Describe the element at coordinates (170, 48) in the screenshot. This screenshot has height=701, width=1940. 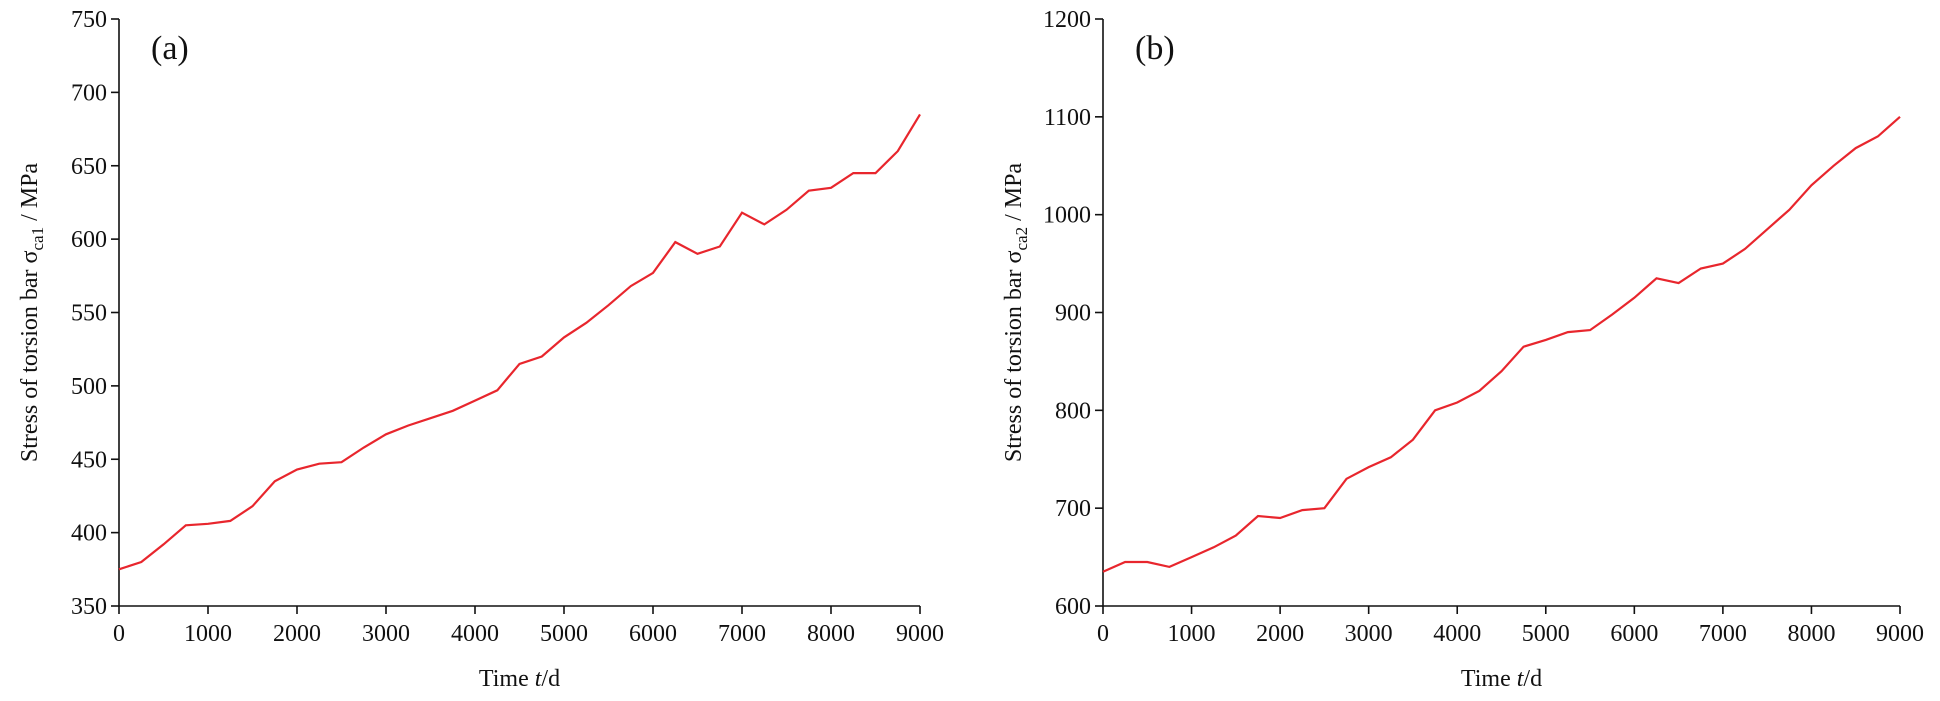
I see `panel-label: (a)` at that location.